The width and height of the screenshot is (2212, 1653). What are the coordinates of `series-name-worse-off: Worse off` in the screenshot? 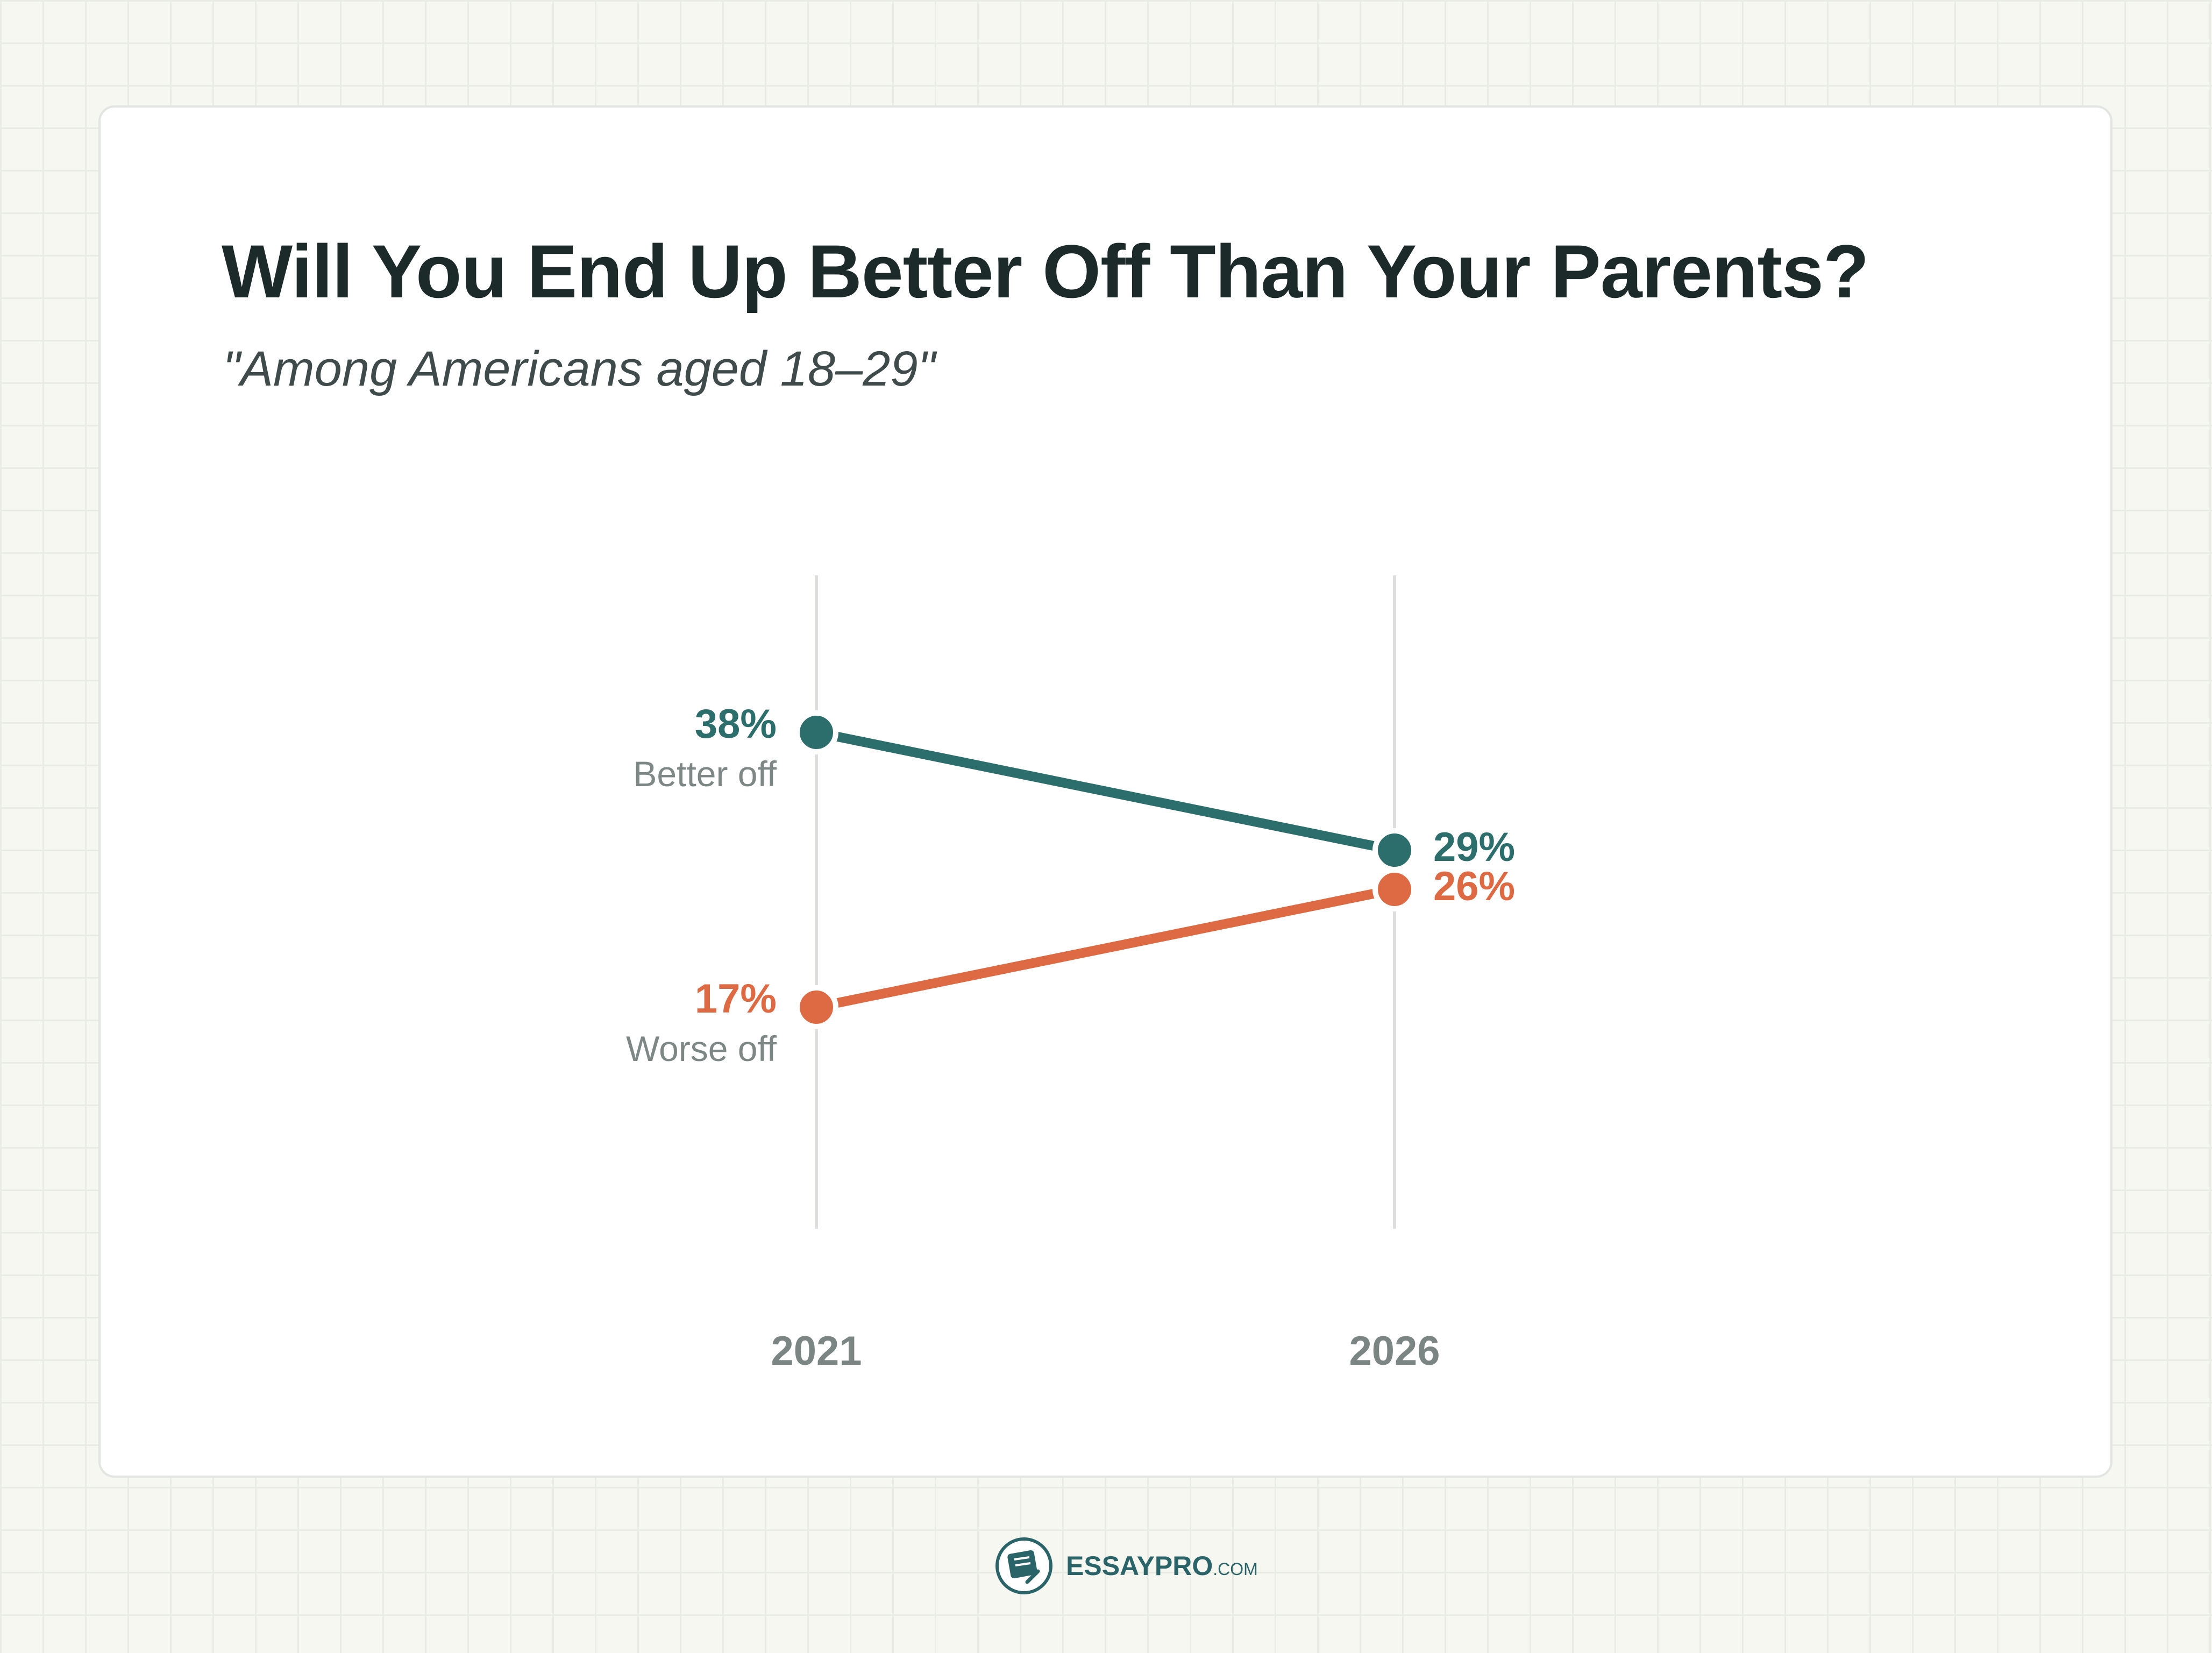 It's located at (702, 1048).